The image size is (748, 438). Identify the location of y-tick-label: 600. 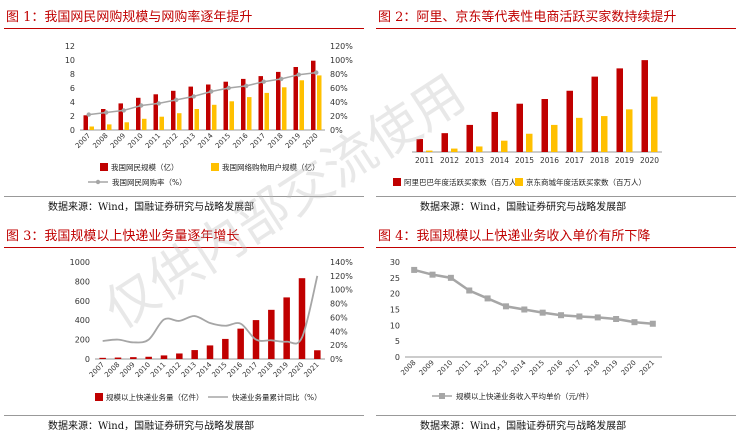
(82, 301).